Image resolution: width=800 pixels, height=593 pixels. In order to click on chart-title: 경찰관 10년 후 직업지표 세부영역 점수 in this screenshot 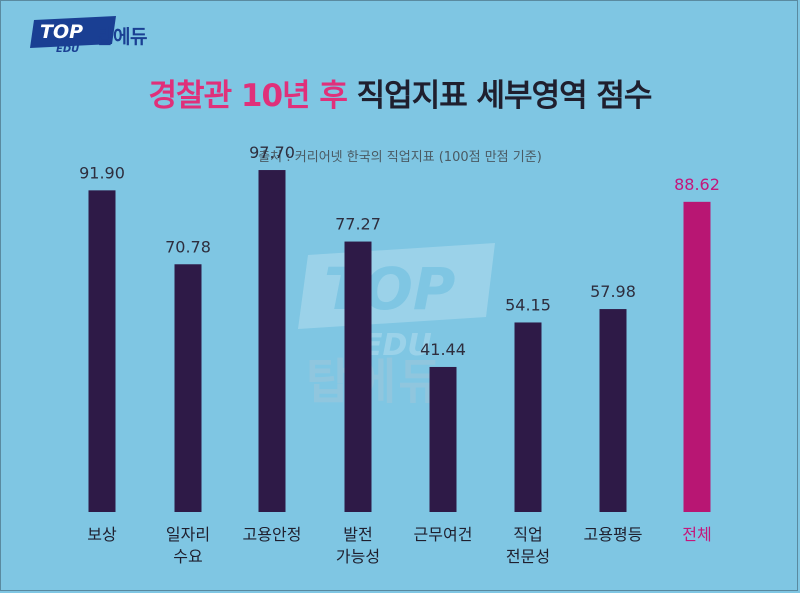, I will do `click(400, 92)`.